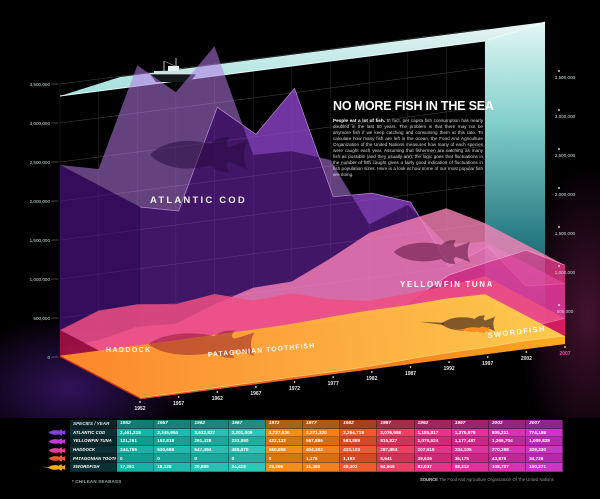 Image resolution: width=600 pixels, height=499 pixels. What do you see at coordinates (545, 441) in the screenshot?
I see `table-value-cell: 1,009,828` at bounding box center [545, 441].